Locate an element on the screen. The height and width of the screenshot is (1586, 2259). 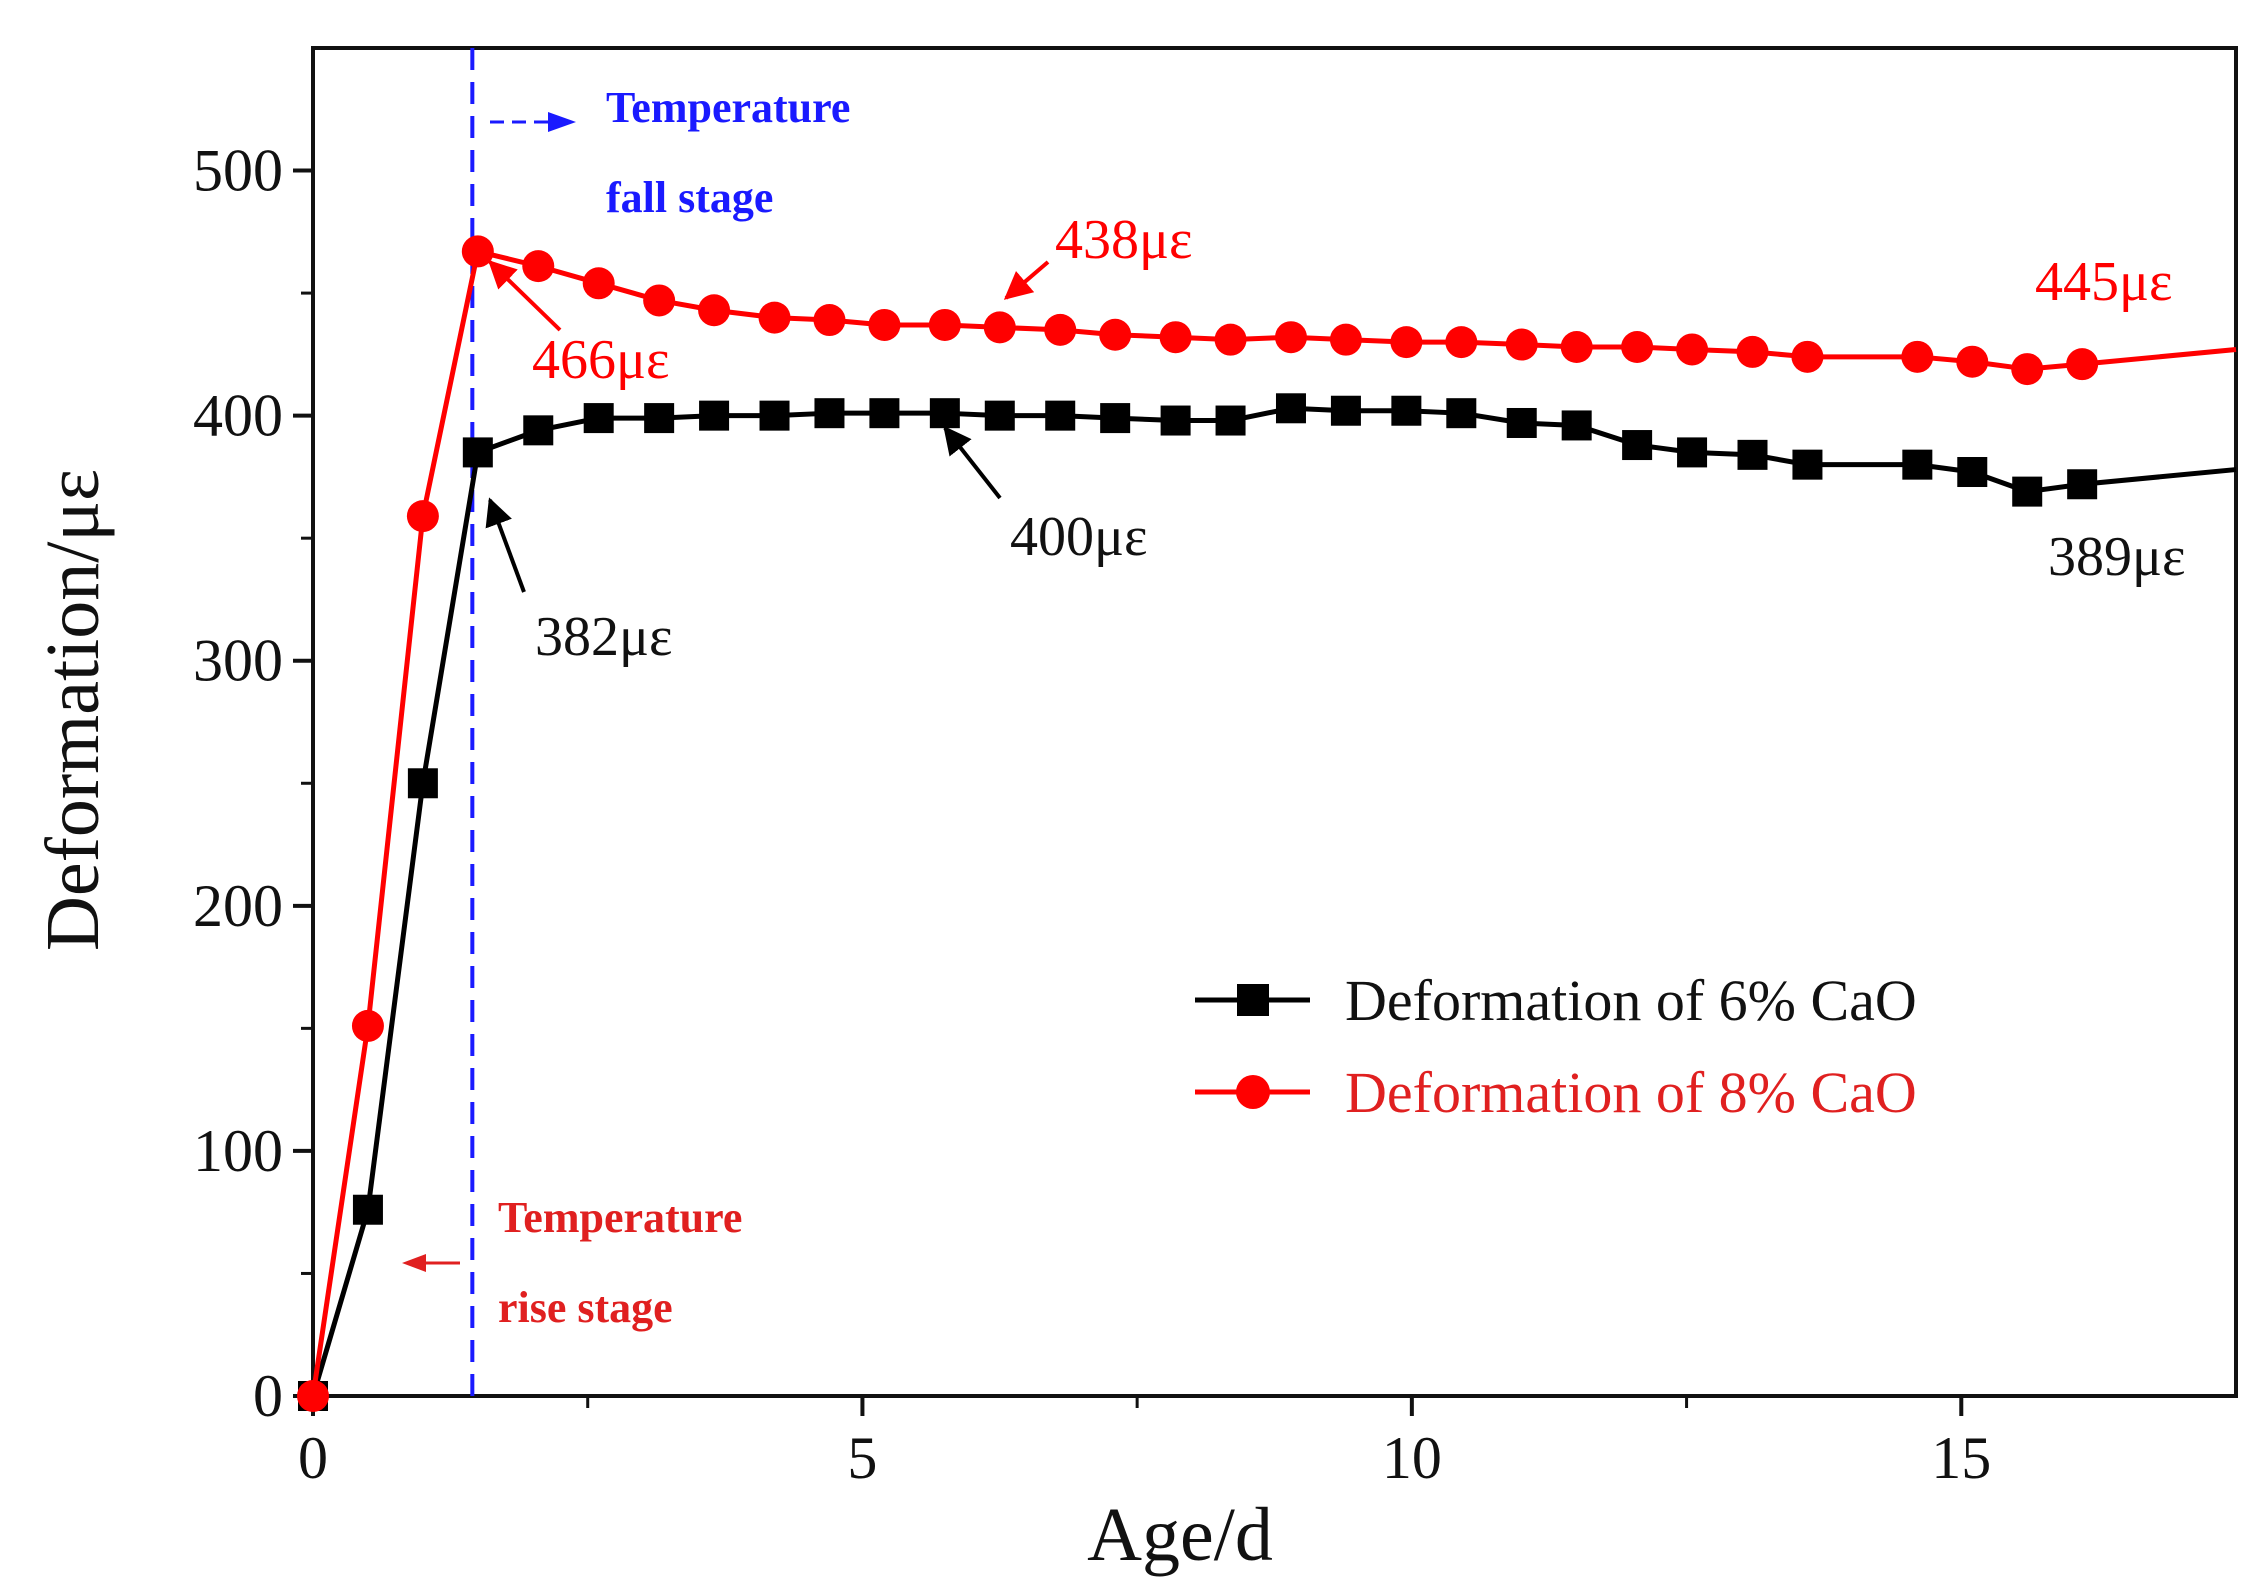
legend-label-8pct: Deformation of 8% CaO is located at coordinates (1631, 1092).